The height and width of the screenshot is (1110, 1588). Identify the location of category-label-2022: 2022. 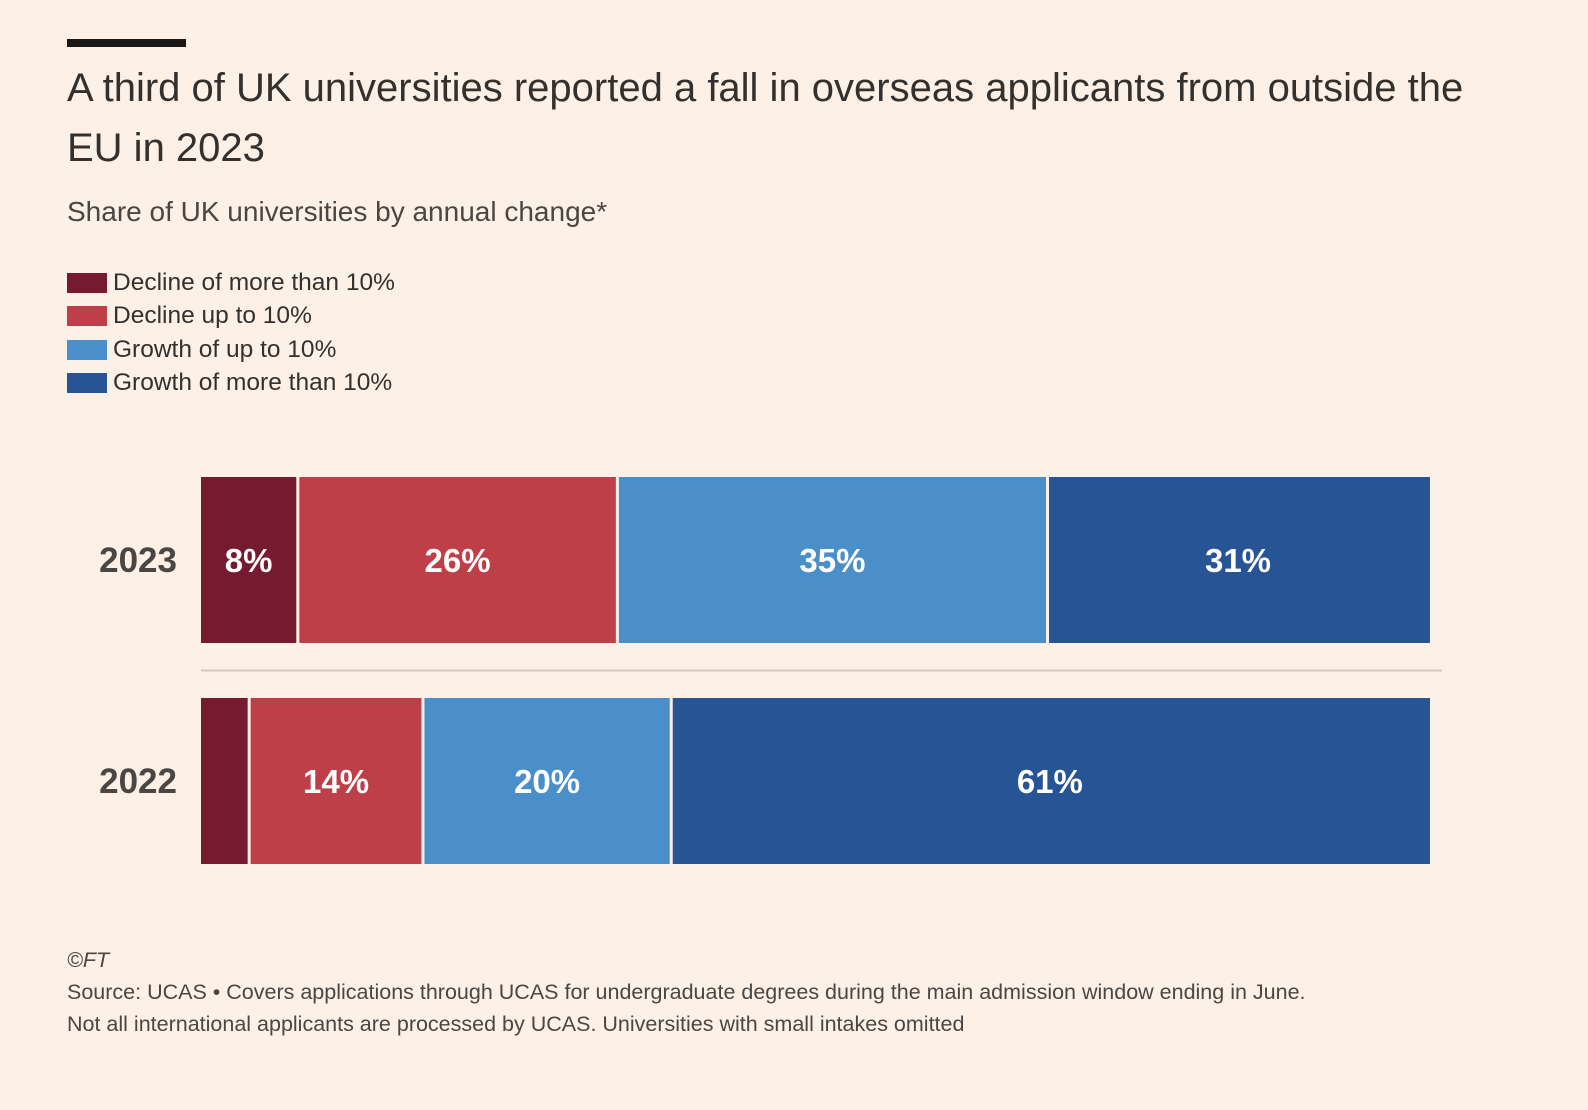
(138, 781).